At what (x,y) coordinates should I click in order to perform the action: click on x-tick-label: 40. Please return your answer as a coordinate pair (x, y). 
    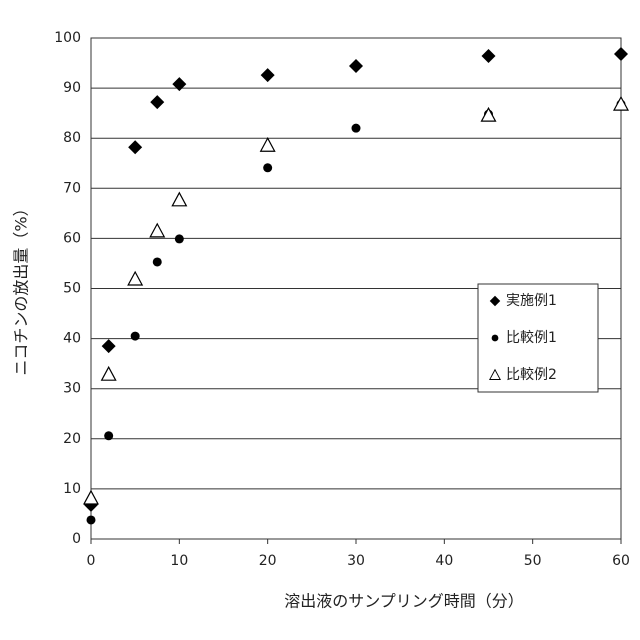
    Looking at the image, I should click on (444, 561).